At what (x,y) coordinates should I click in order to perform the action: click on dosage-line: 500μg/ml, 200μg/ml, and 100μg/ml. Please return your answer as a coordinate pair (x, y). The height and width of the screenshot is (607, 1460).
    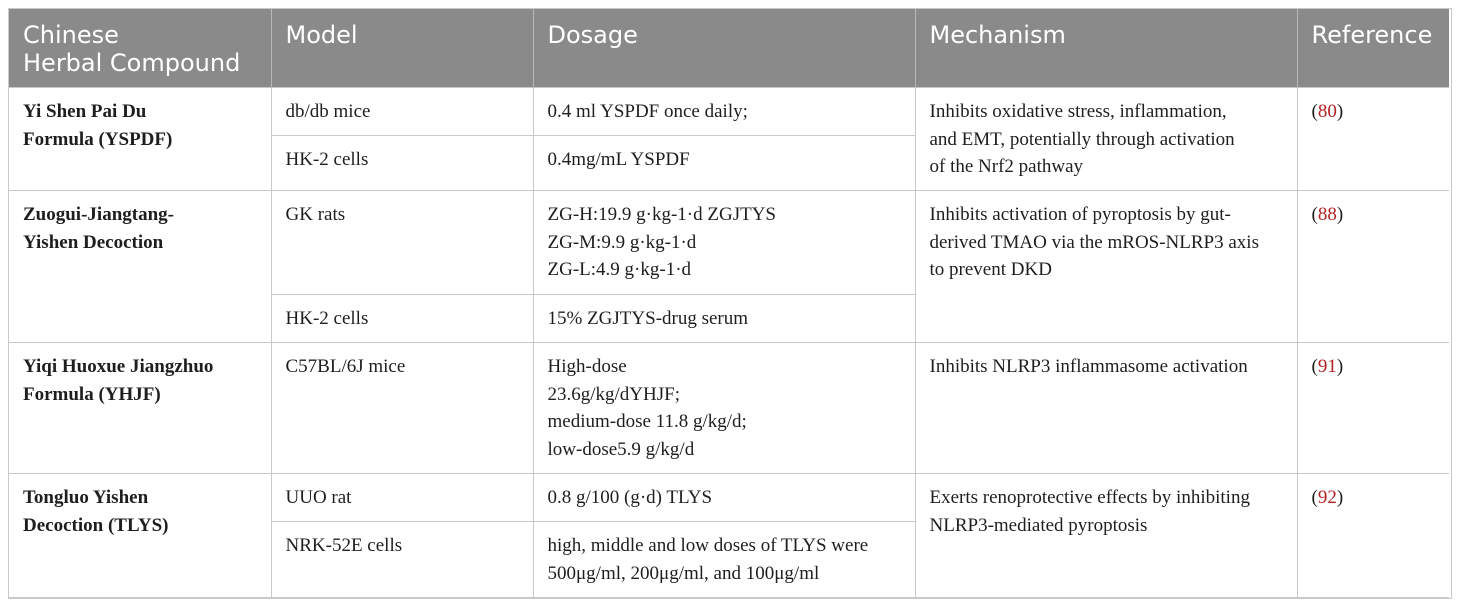
    Looking at the image, I should click on (683, 573).